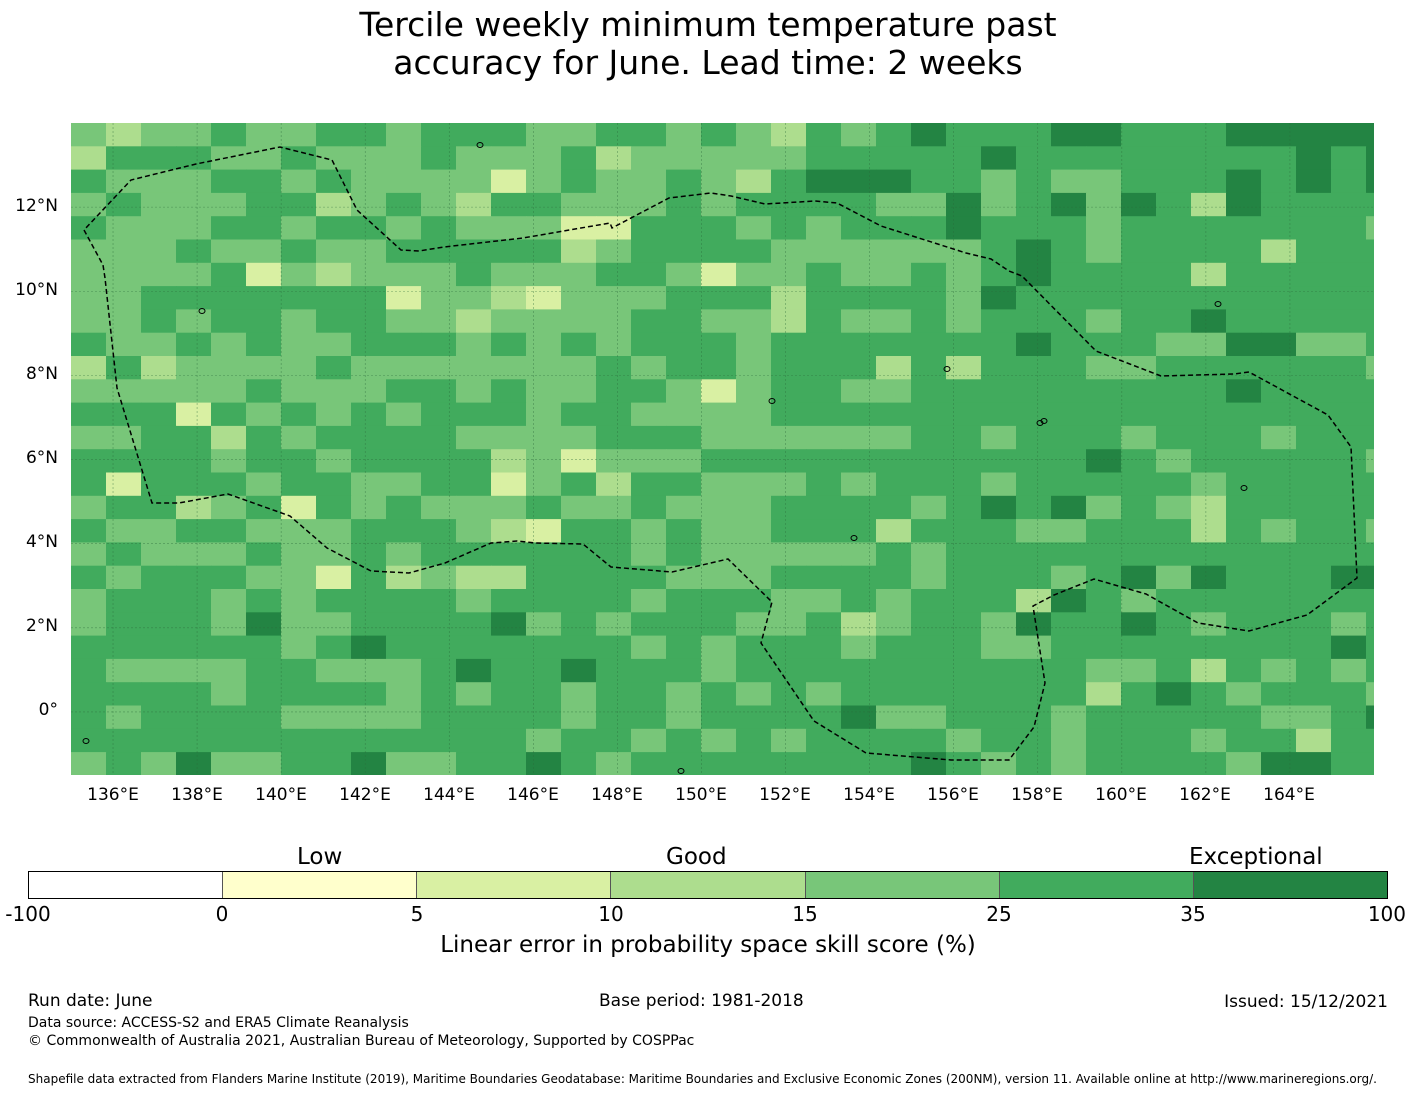 The width and height of the screenshot is (1416, 1095). What do you see at coordinates (617, 795) in the screenshot?
I see `lon-label-148e: 148°E` at bounding box center [617, 795].